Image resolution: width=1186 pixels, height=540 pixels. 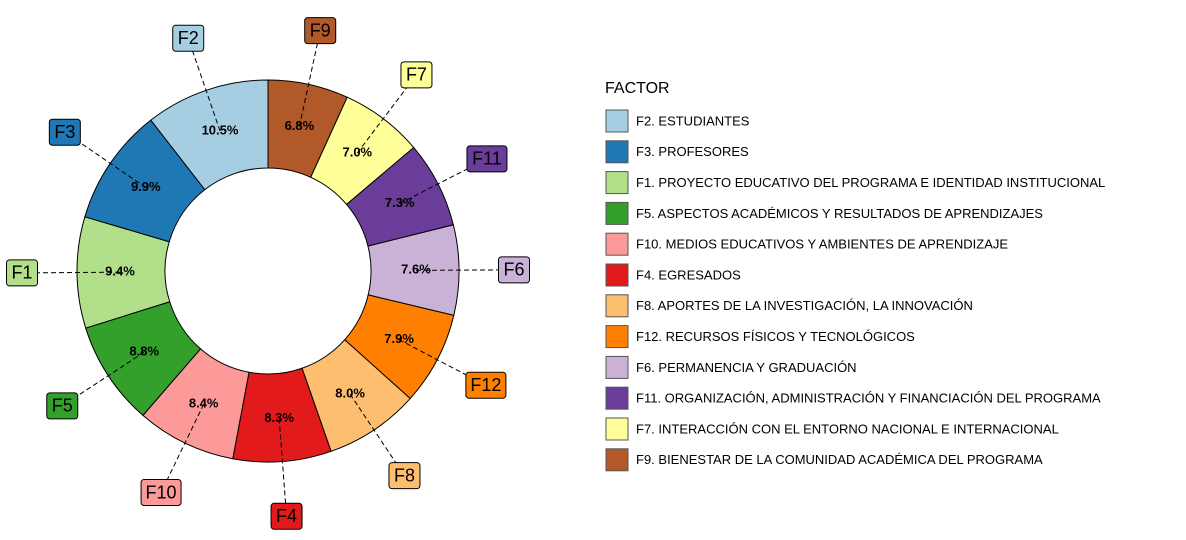 What do you see at coordinates (144, 351) in the screenshot?
I see `value-label: 8.8%` at bounding box center [144, 351].